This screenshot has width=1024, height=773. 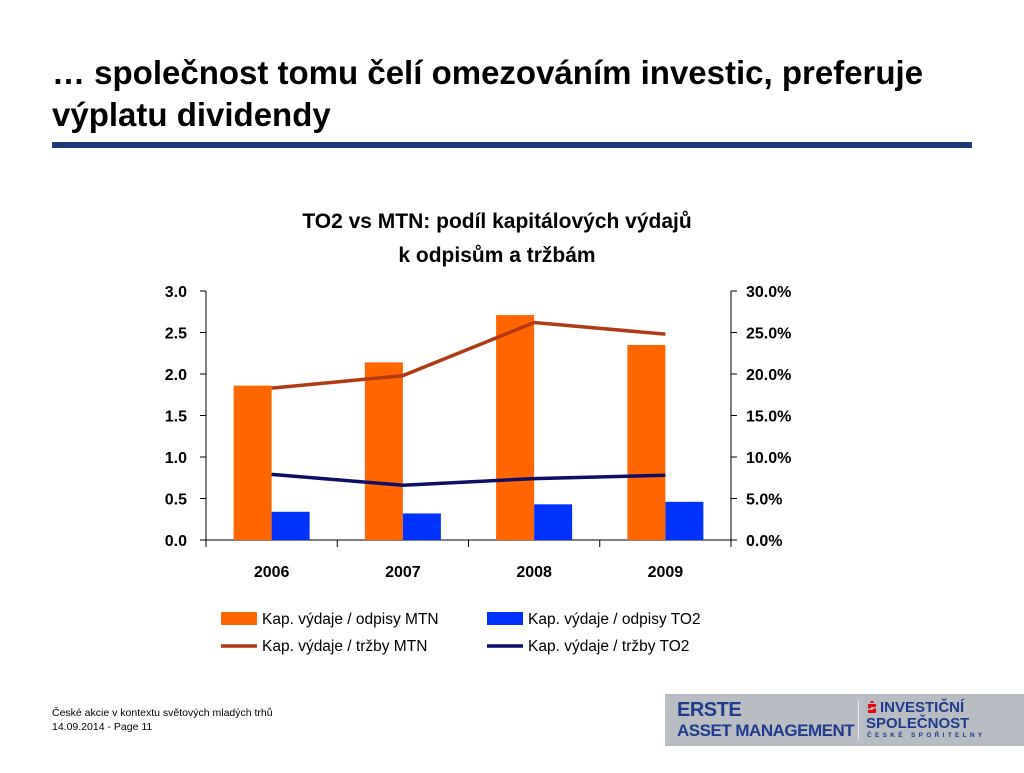 I want to click on logo-divider, so click(x=858, y=720).